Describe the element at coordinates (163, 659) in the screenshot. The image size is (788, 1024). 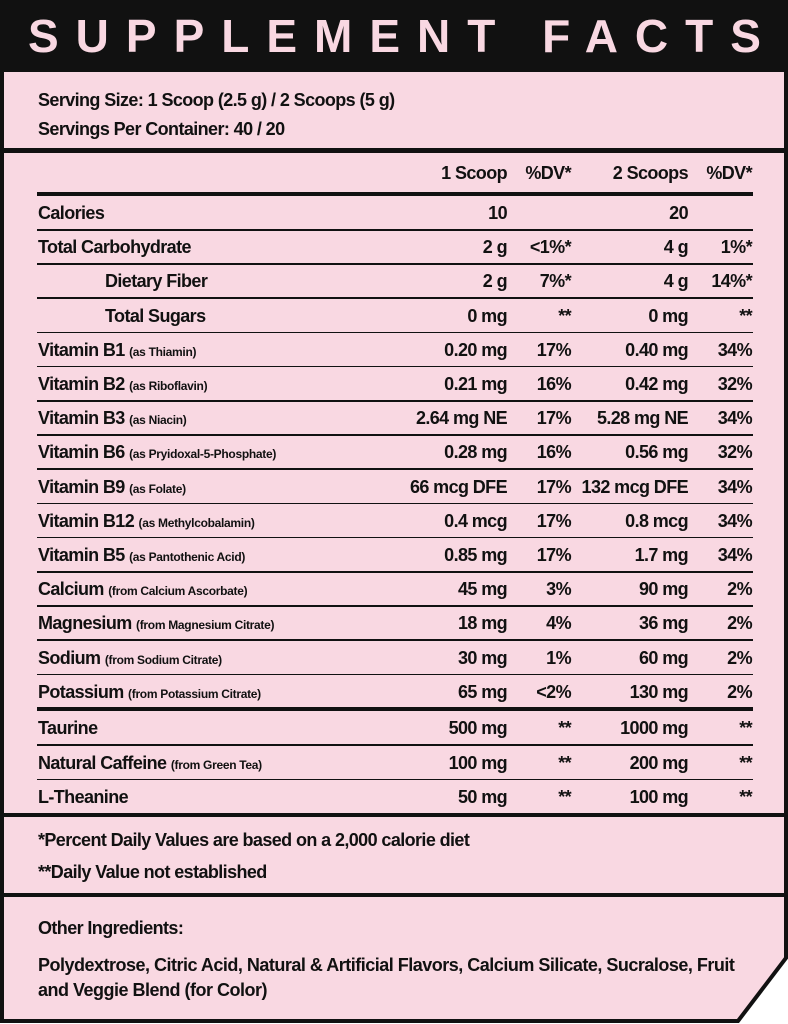
I see `nutrient-source: (from Sodium Citrate)` at that location.